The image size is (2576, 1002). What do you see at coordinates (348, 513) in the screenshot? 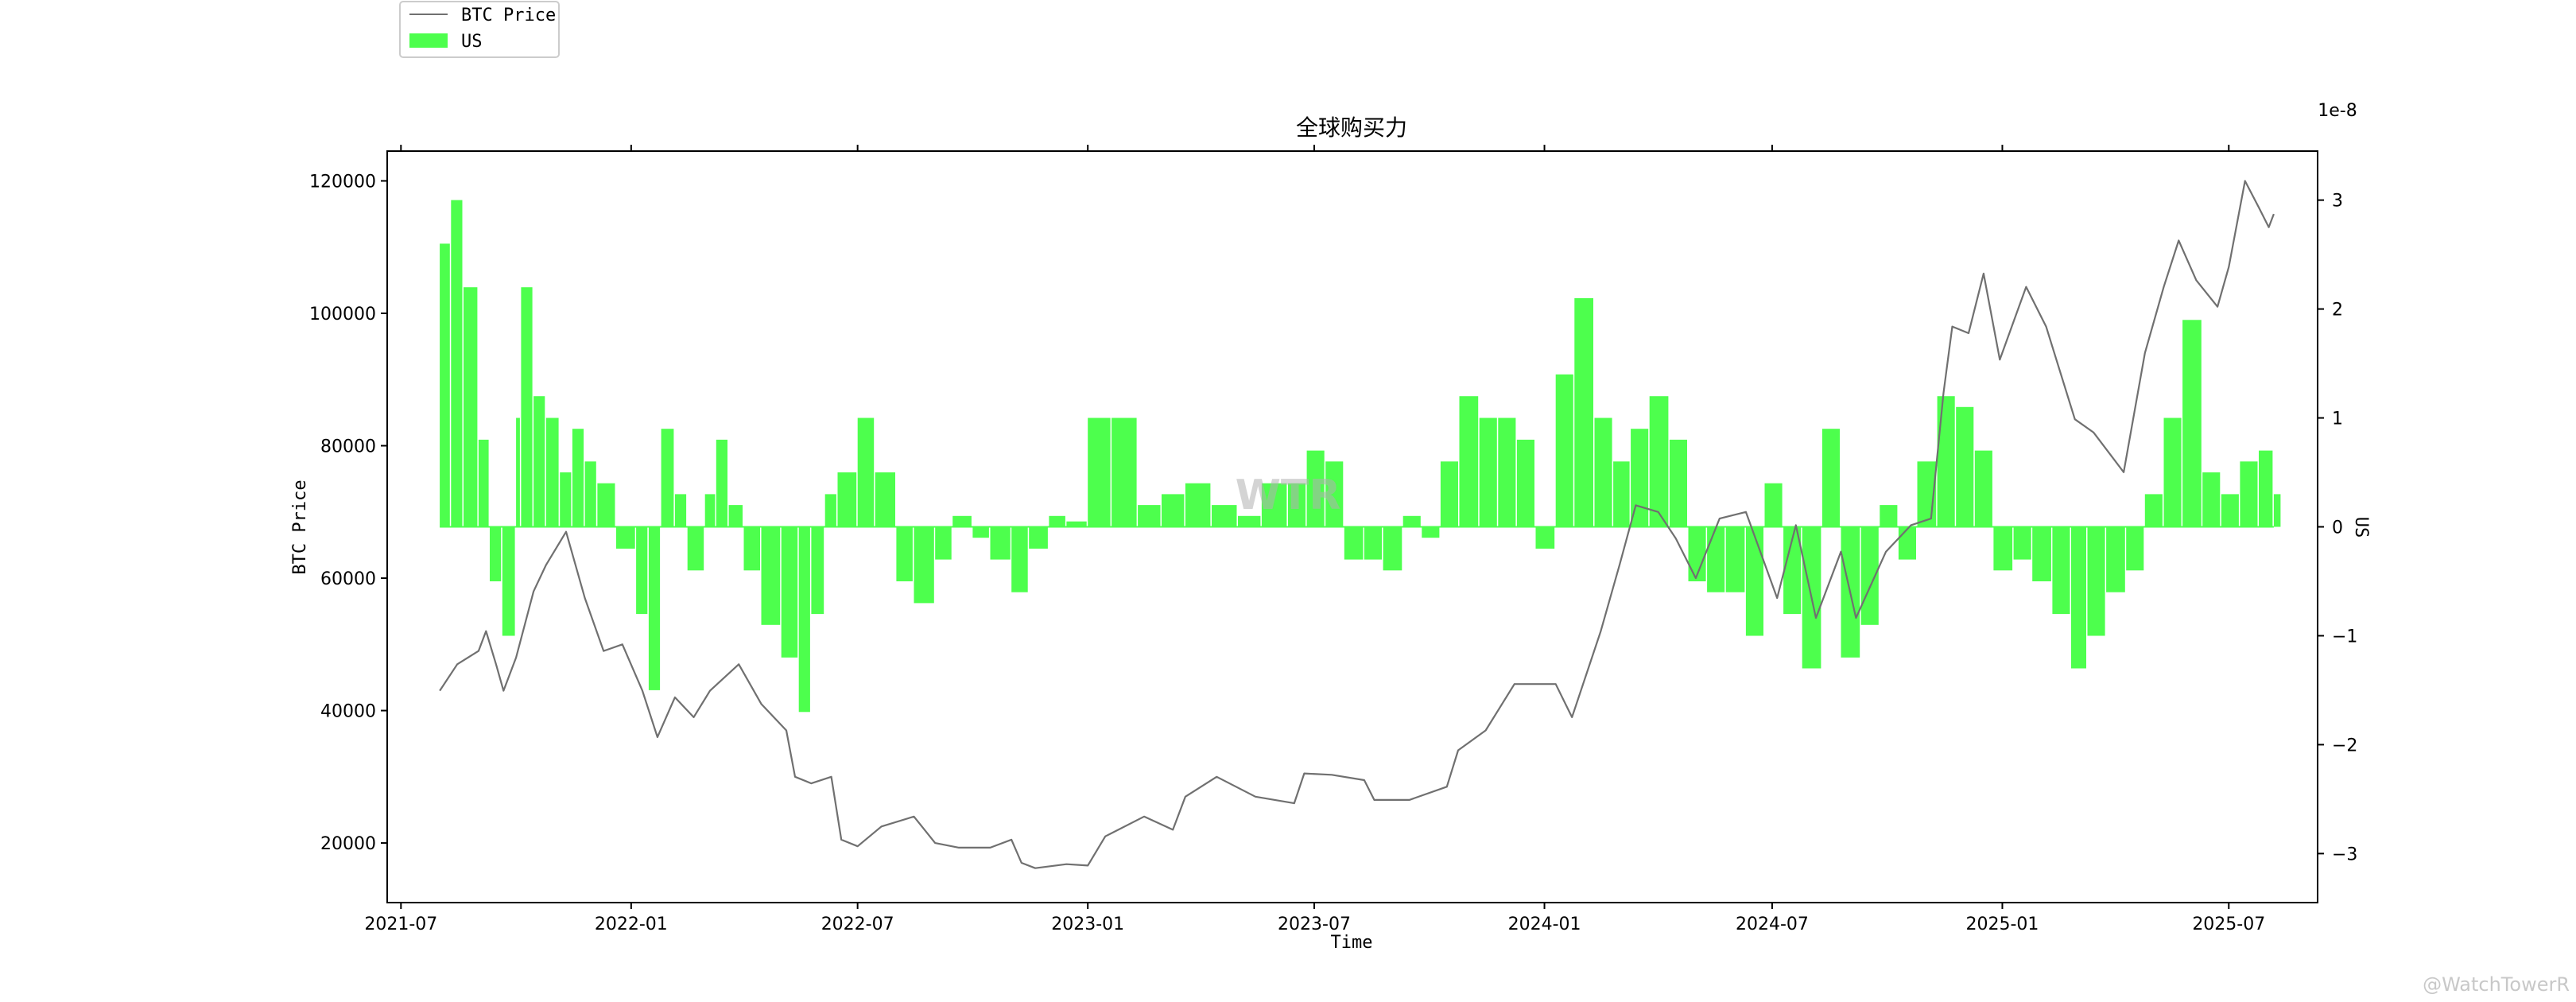
I see `y-axis-ticks: 20000 40000 60000 80000 100000 120000` at bounding box center [348, 513].